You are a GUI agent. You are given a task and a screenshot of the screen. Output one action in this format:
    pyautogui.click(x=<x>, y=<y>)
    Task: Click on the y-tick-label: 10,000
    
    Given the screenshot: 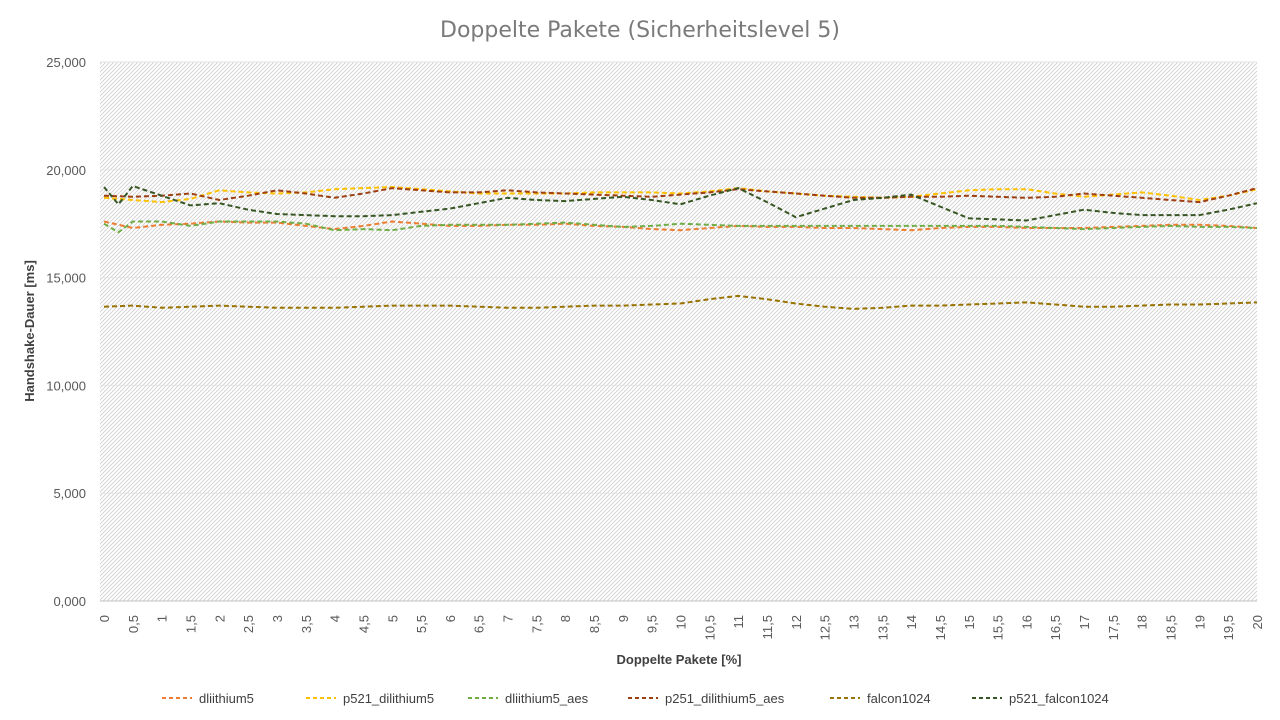 What is the action you would take?
    pyautogui.click(x=66, y=385)
    